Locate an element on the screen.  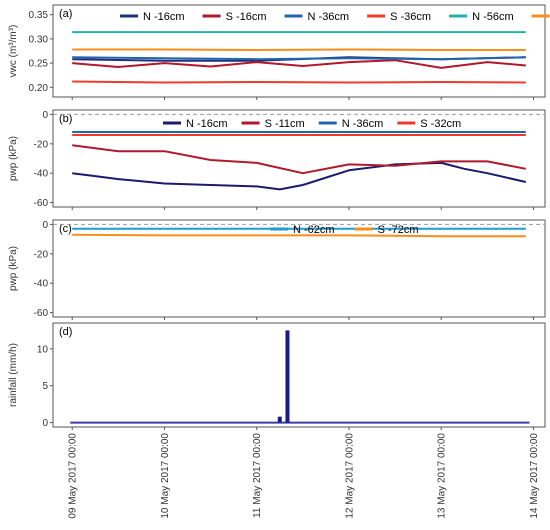
legend-label: N -62cm is located at coordinates (314, 230).